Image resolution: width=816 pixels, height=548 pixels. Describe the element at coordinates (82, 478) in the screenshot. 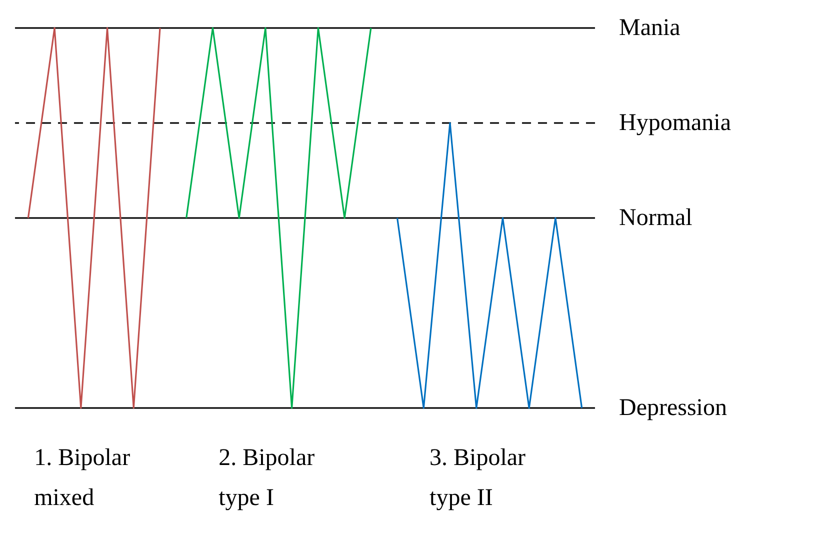

I see `series-label: 1. Bipolar mixed` at that location.